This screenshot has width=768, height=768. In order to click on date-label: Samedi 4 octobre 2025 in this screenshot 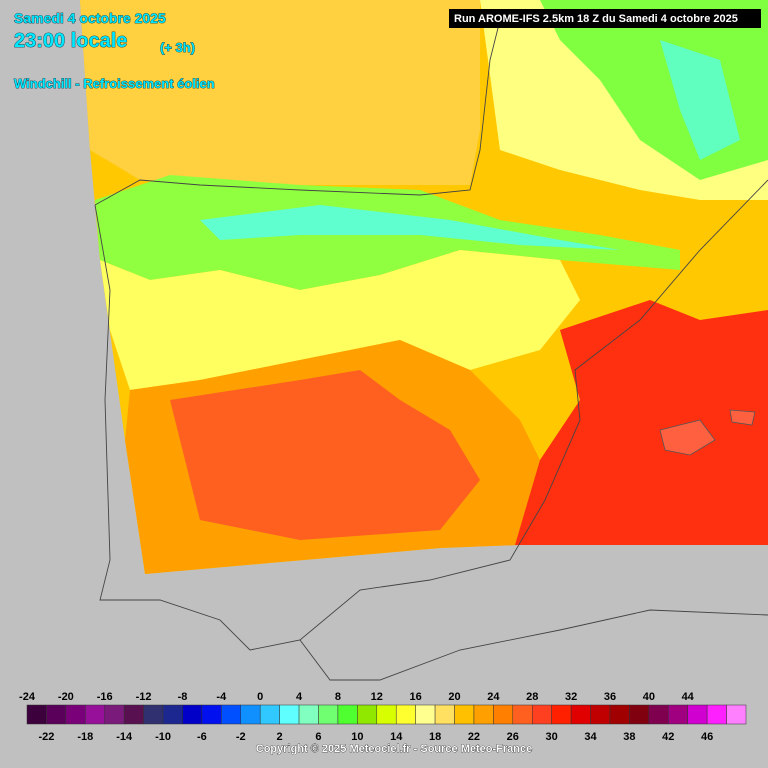, I will do `click(90, 18)`.